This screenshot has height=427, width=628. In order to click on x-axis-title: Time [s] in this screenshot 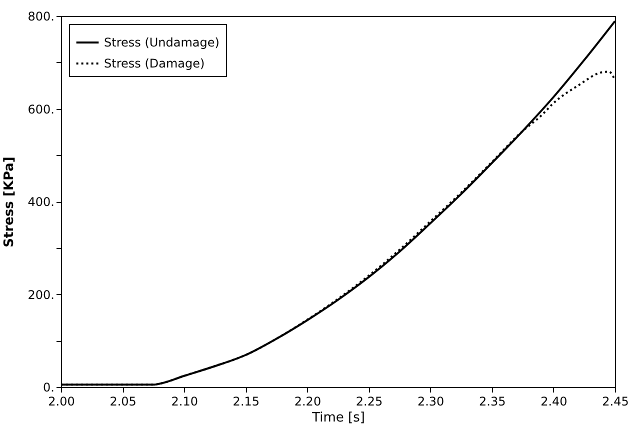, I will do `click(338, 418)`.